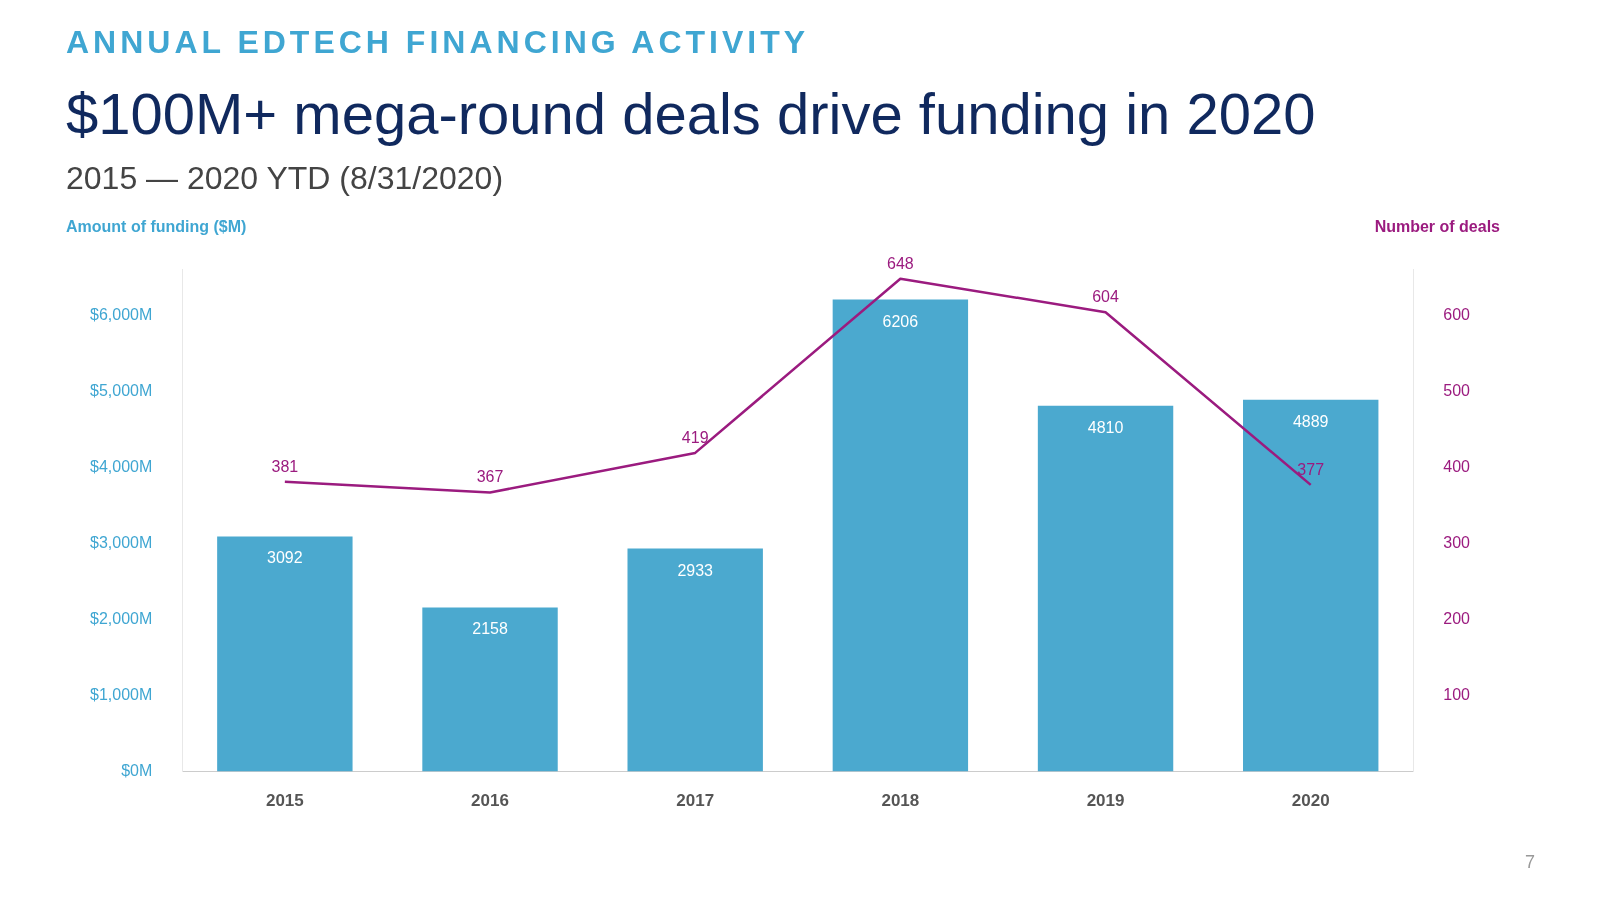  What do you see at coordinates (490, 801) in the screenshot?
I see `x-tick-label: 2016` at bounding box center [490, 801].